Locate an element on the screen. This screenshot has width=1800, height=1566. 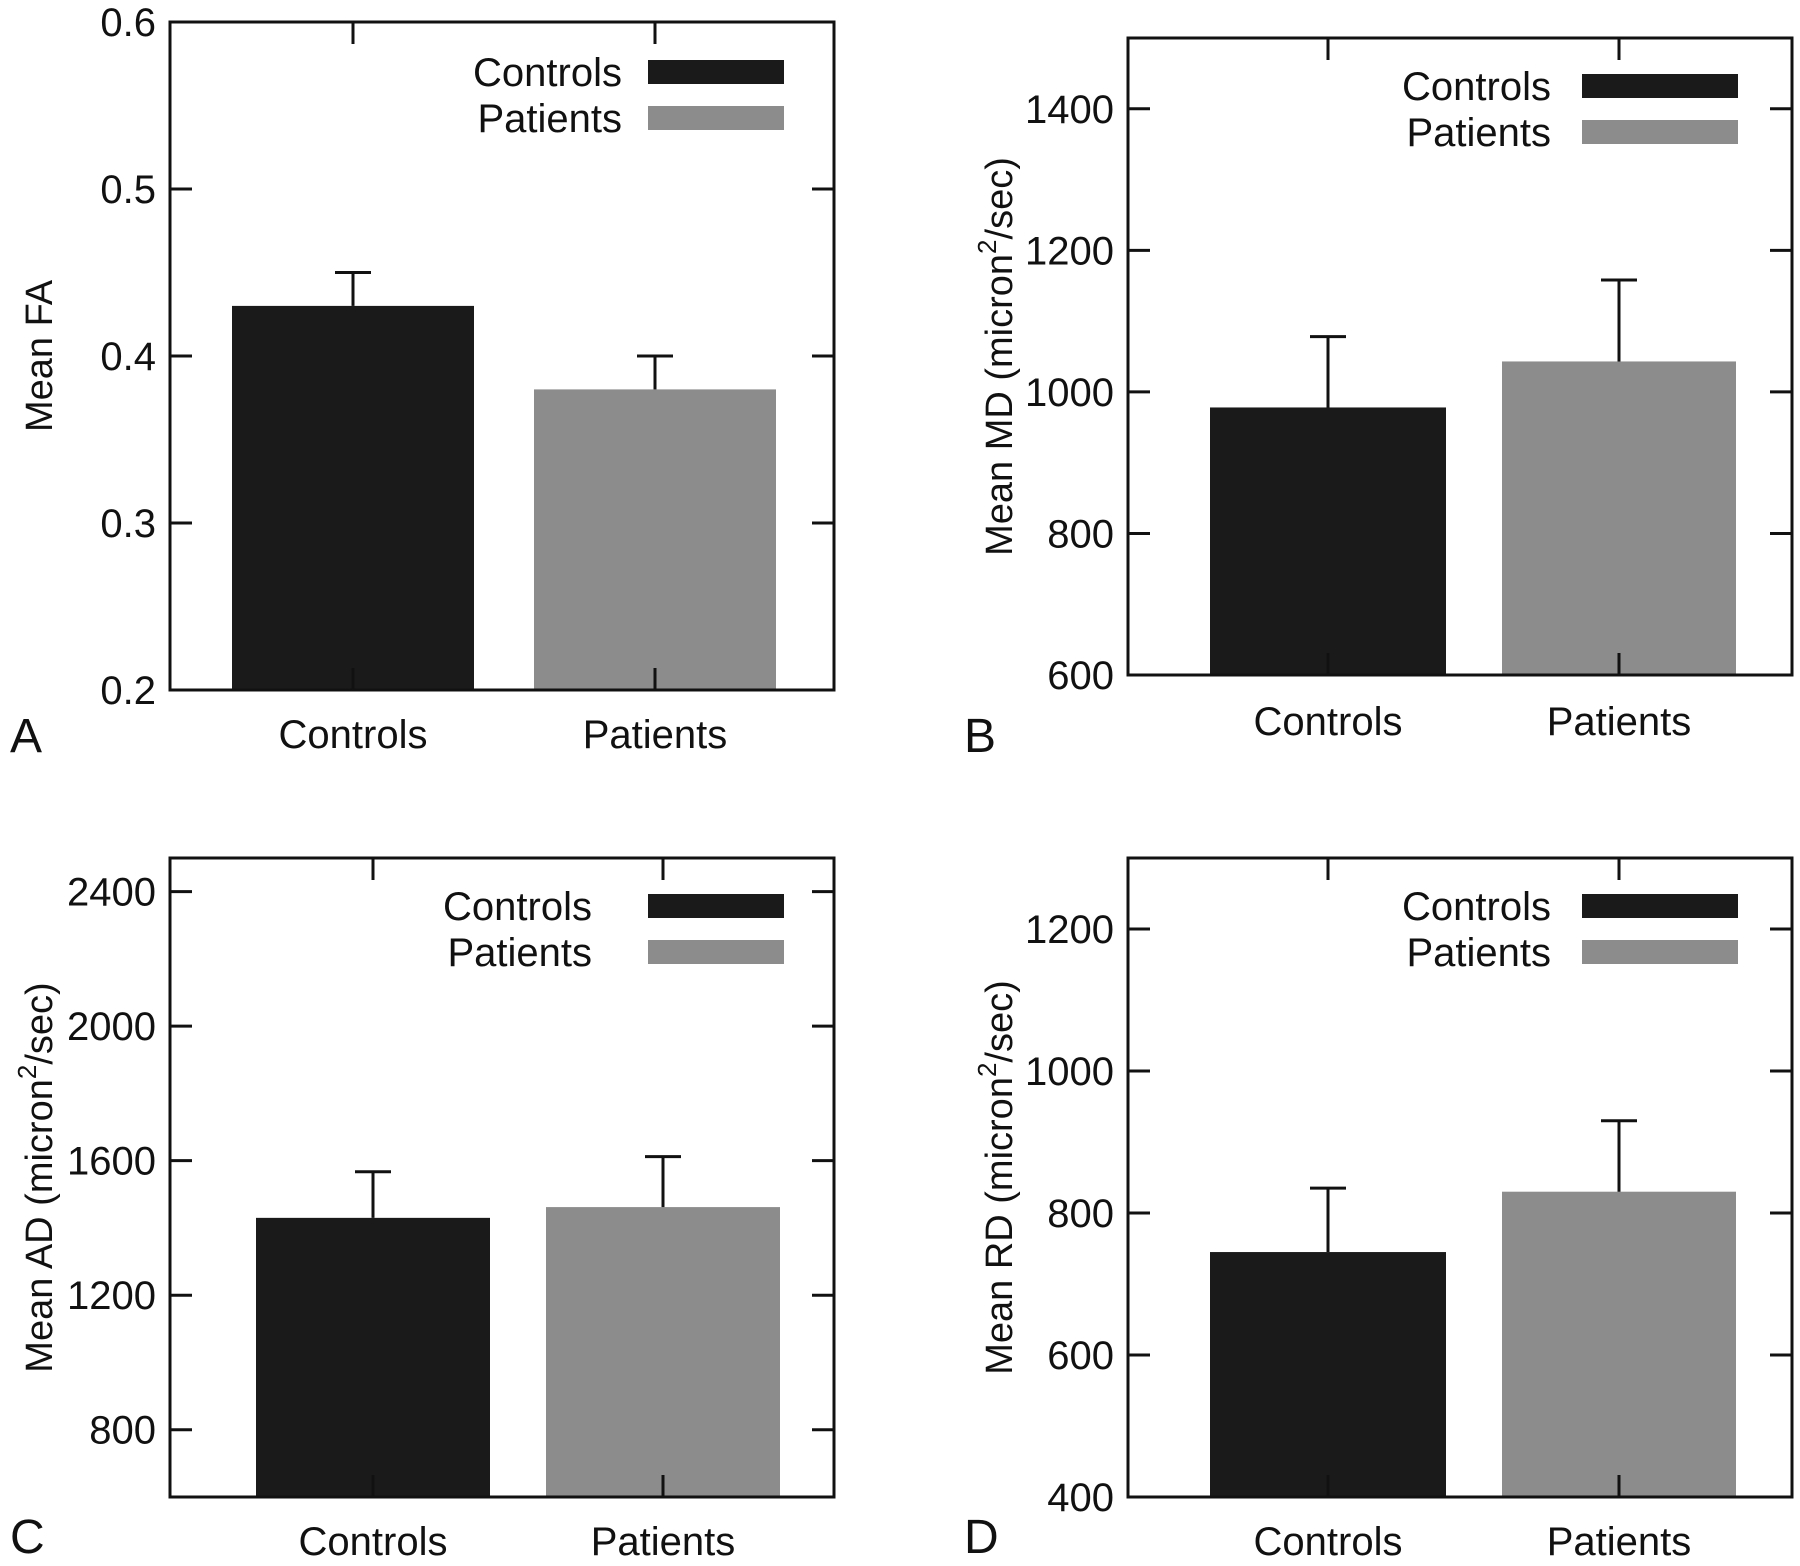
y-tick-label: 1600 is located at coordinates (111, 1162).